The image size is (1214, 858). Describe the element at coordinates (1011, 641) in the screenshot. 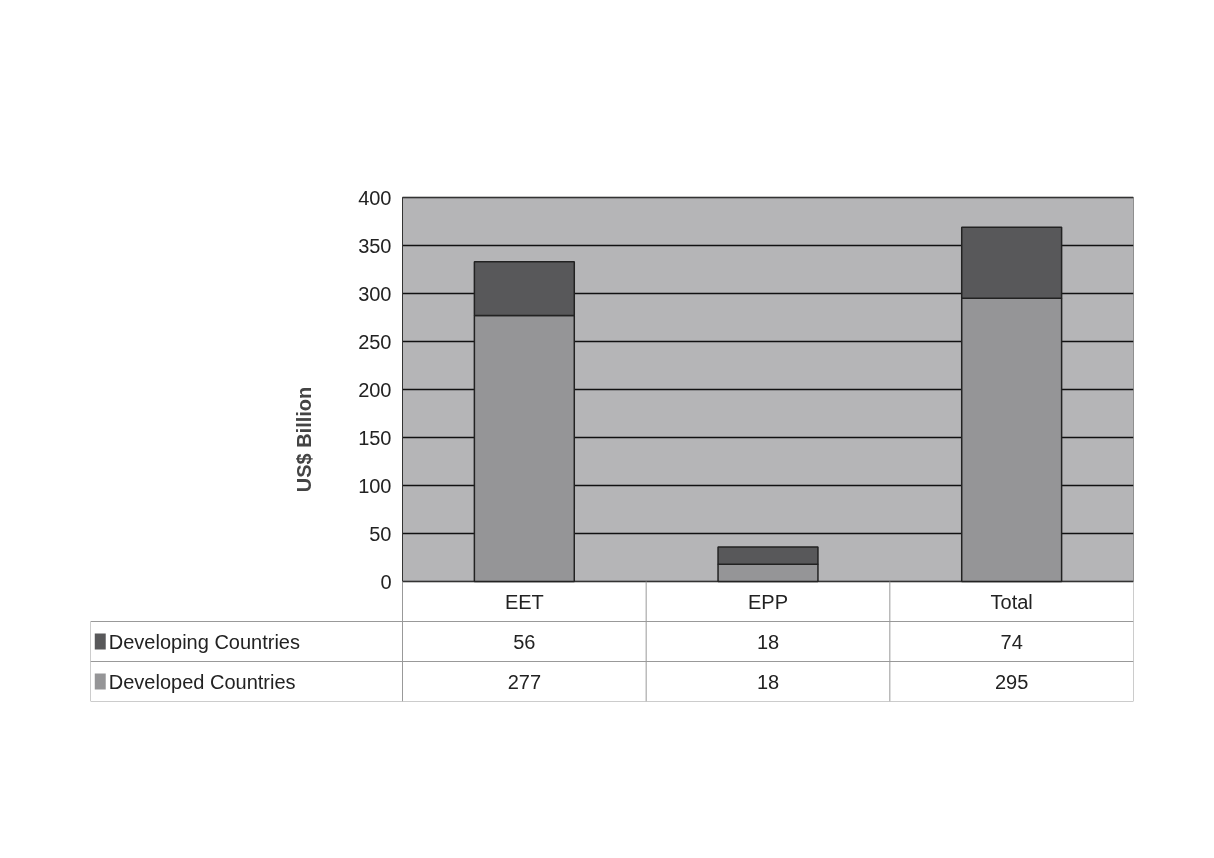

I see `data-label: 74` at that location.